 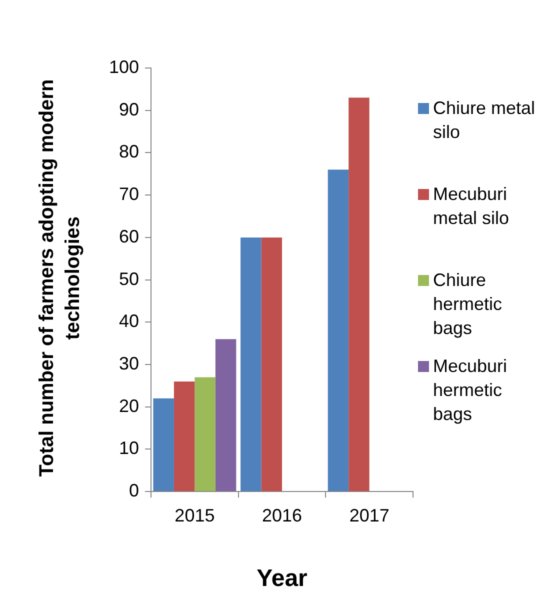 I want to click on y-axis-title: Total number of farmers adopting modern technologies, so click(x=60, y=278).